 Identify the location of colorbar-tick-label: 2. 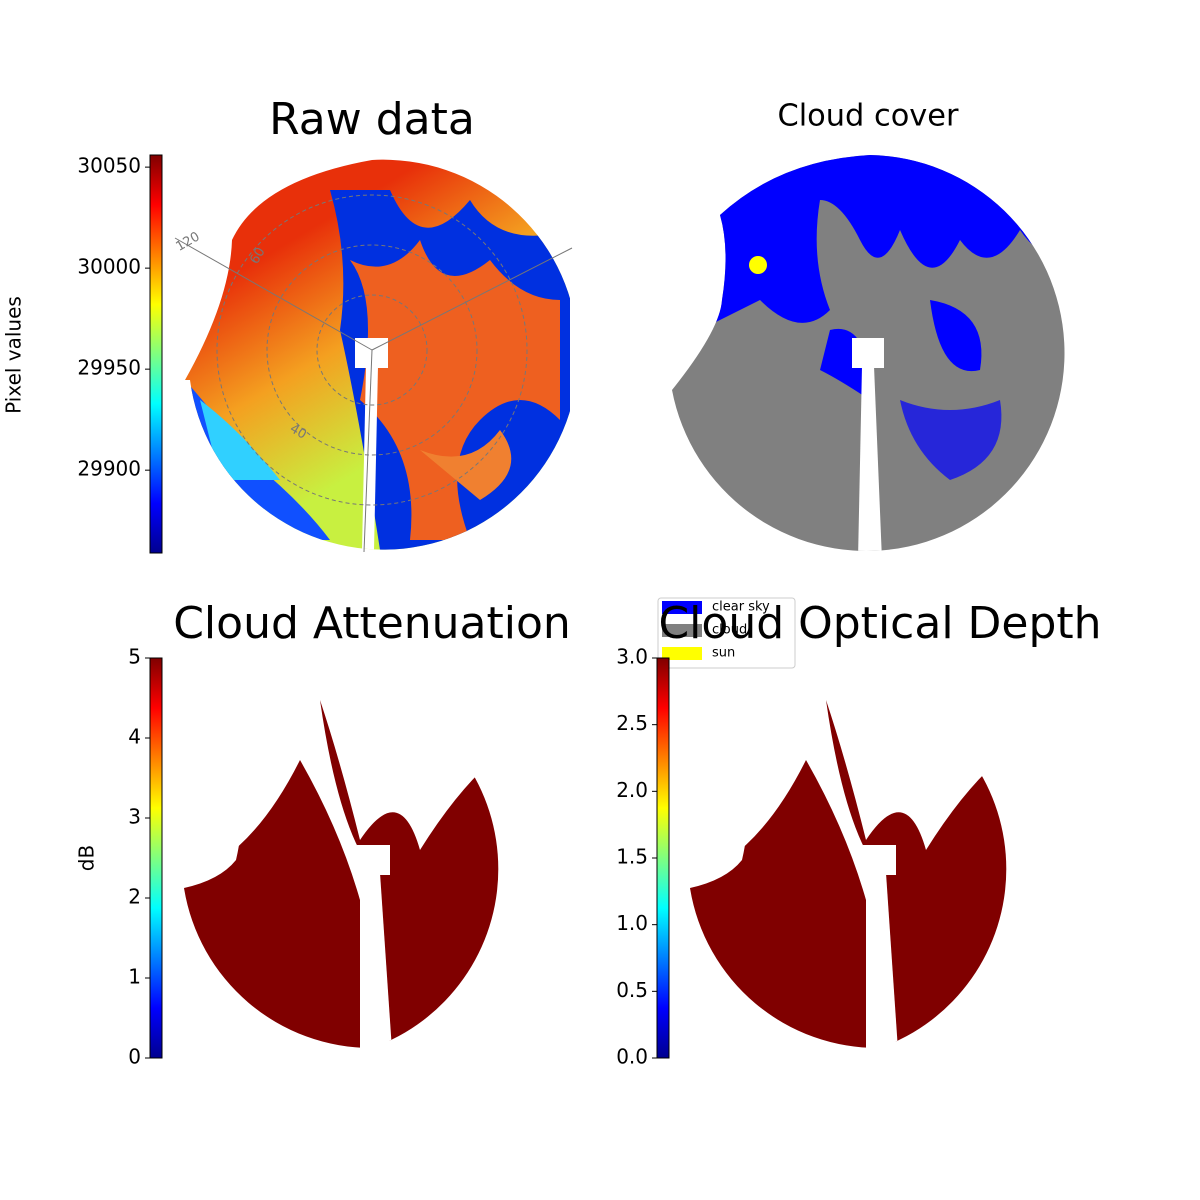
(134, 897).